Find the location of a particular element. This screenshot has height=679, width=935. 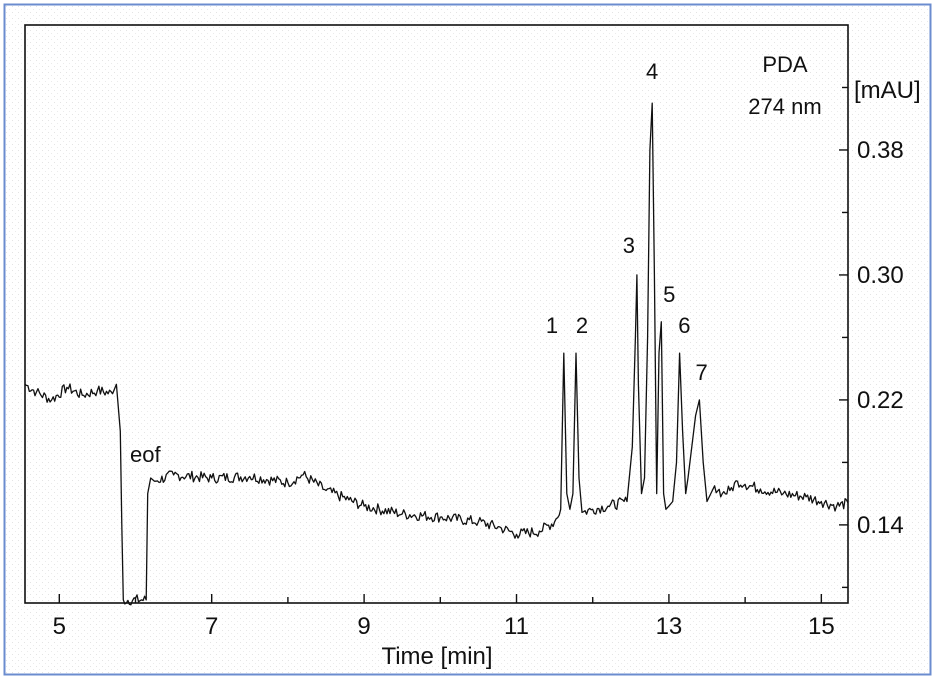

x-axis-label: Time [min] is located at coordinates (436, 656).